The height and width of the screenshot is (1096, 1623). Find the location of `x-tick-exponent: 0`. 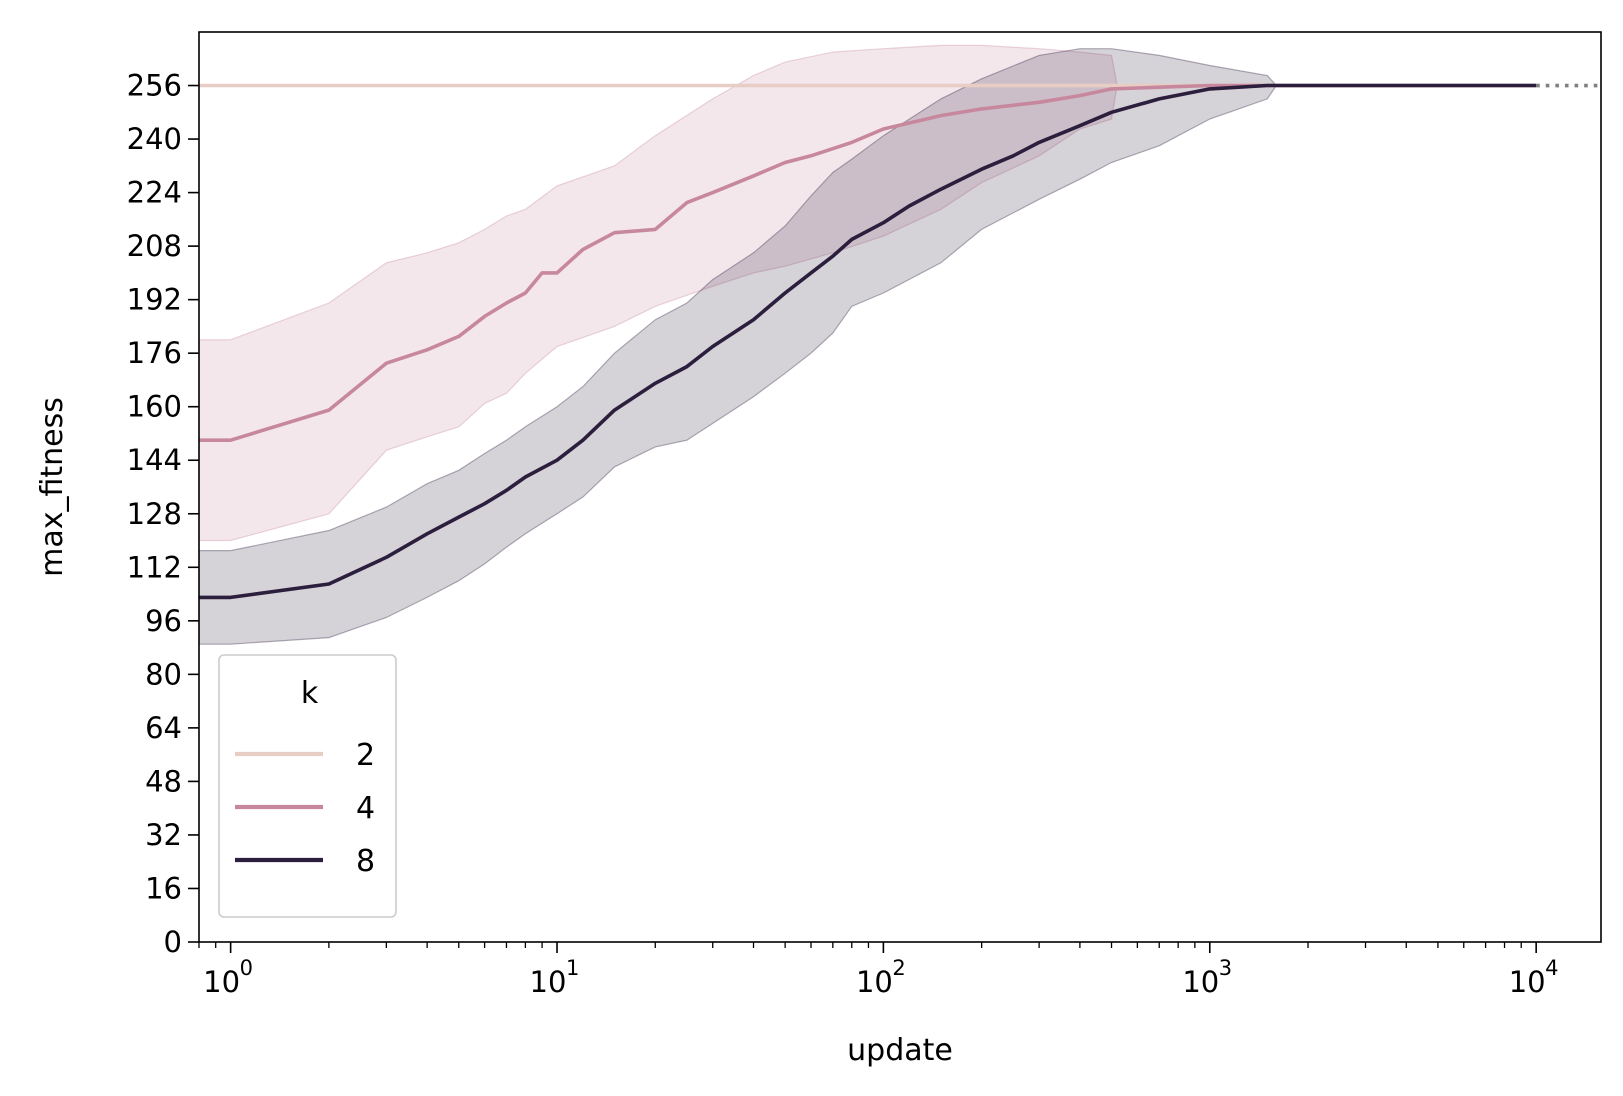

x-tick-exponent: 0 is located at coordinates (246, 968).